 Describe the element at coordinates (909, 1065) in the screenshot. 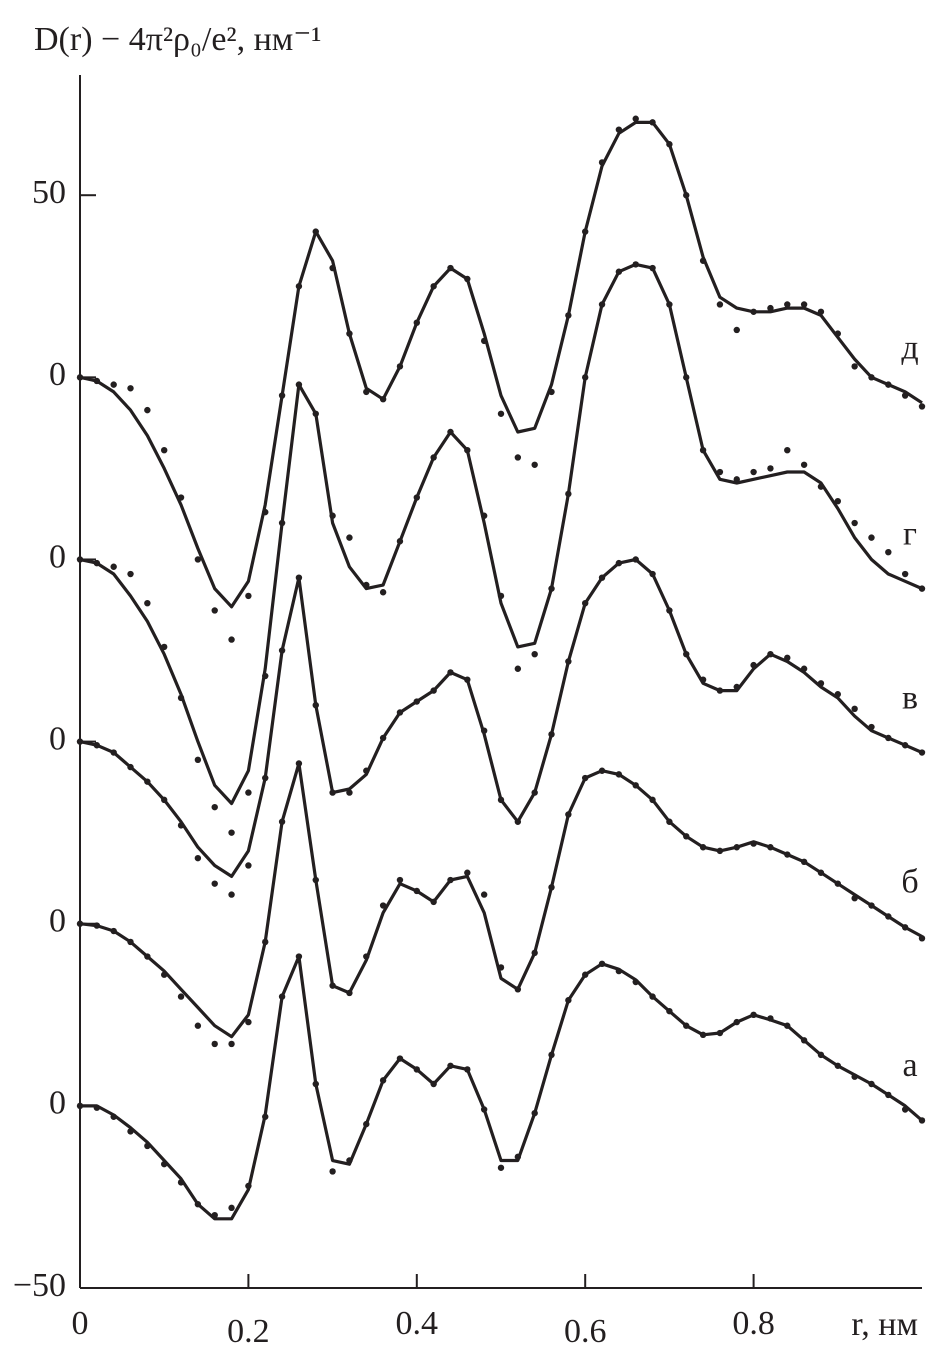

I see `curve-label: а` at that location.